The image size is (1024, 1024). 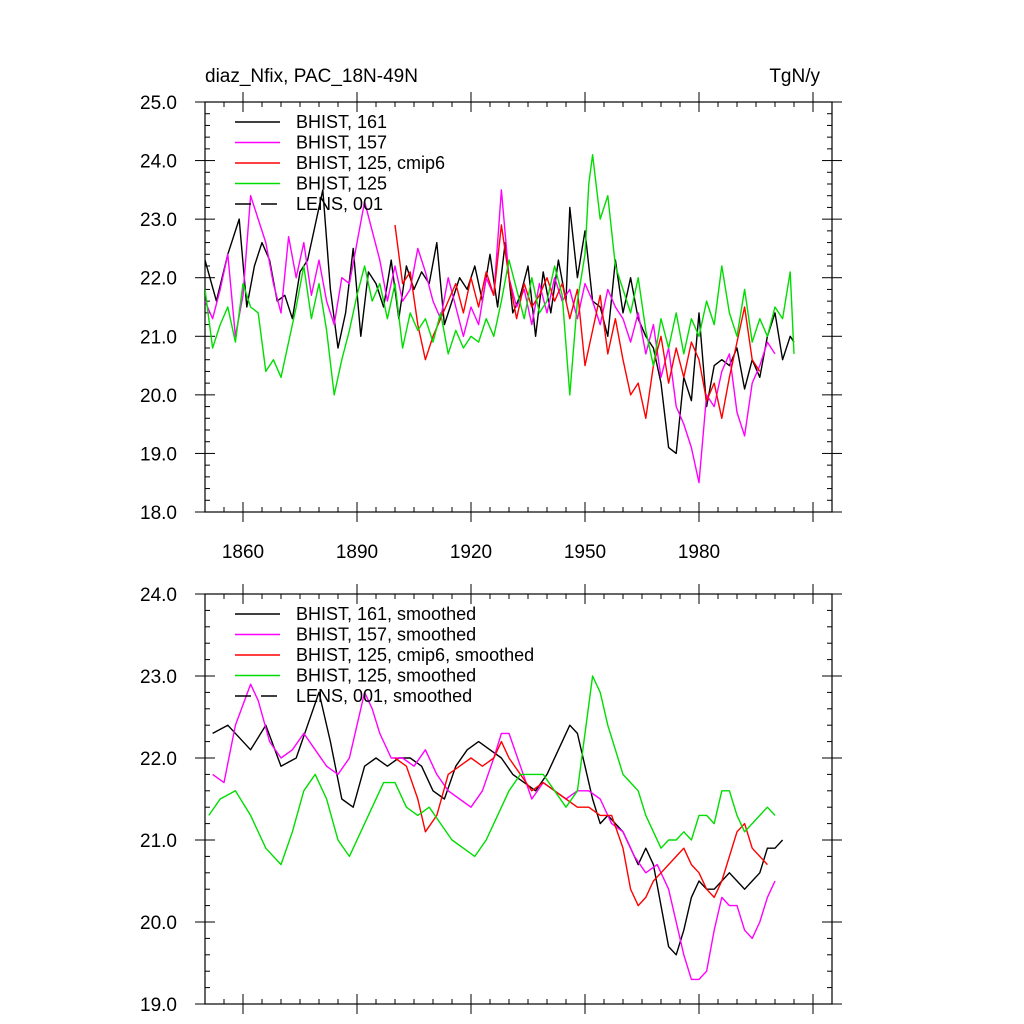 I want to click on x-tick-label: 1950, so click(x=585, y=552).